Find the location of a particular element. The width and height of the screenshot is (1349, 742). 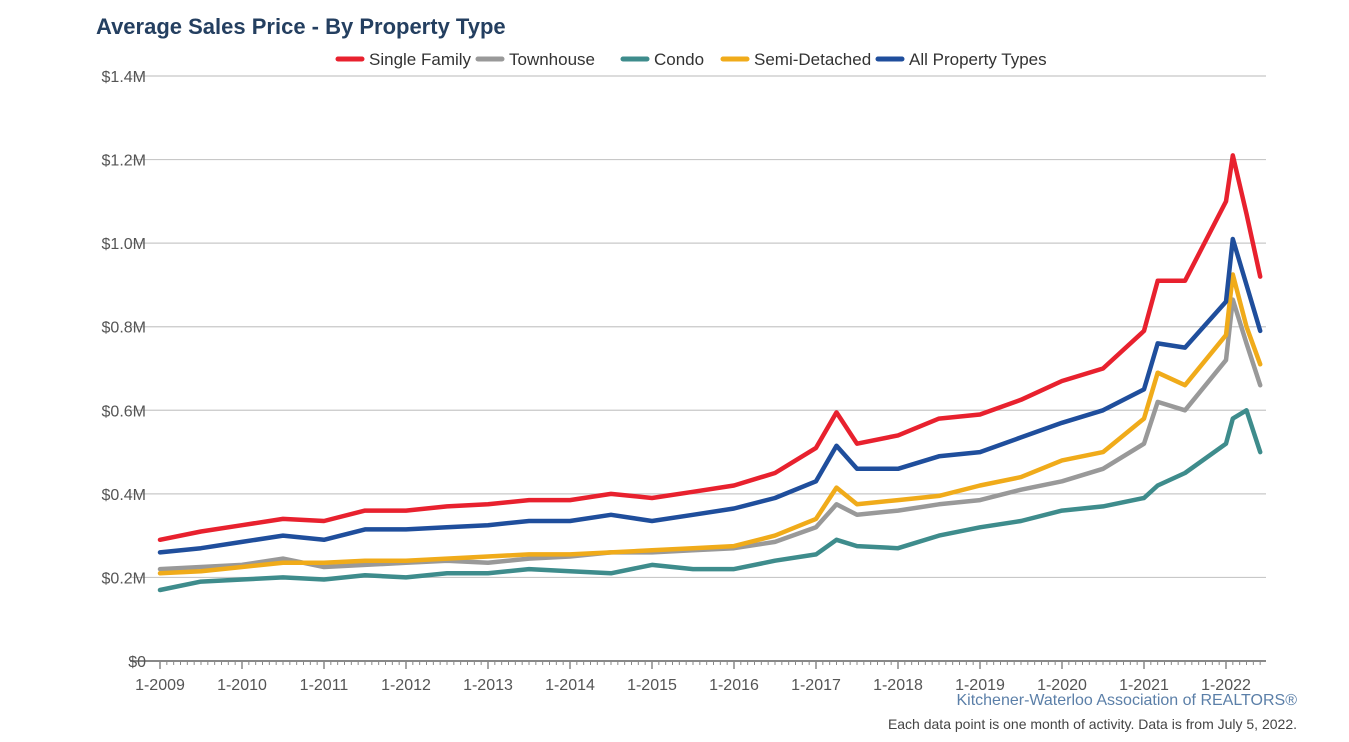

y-tick-label: $0.8M is located at coordinates (124, 328).